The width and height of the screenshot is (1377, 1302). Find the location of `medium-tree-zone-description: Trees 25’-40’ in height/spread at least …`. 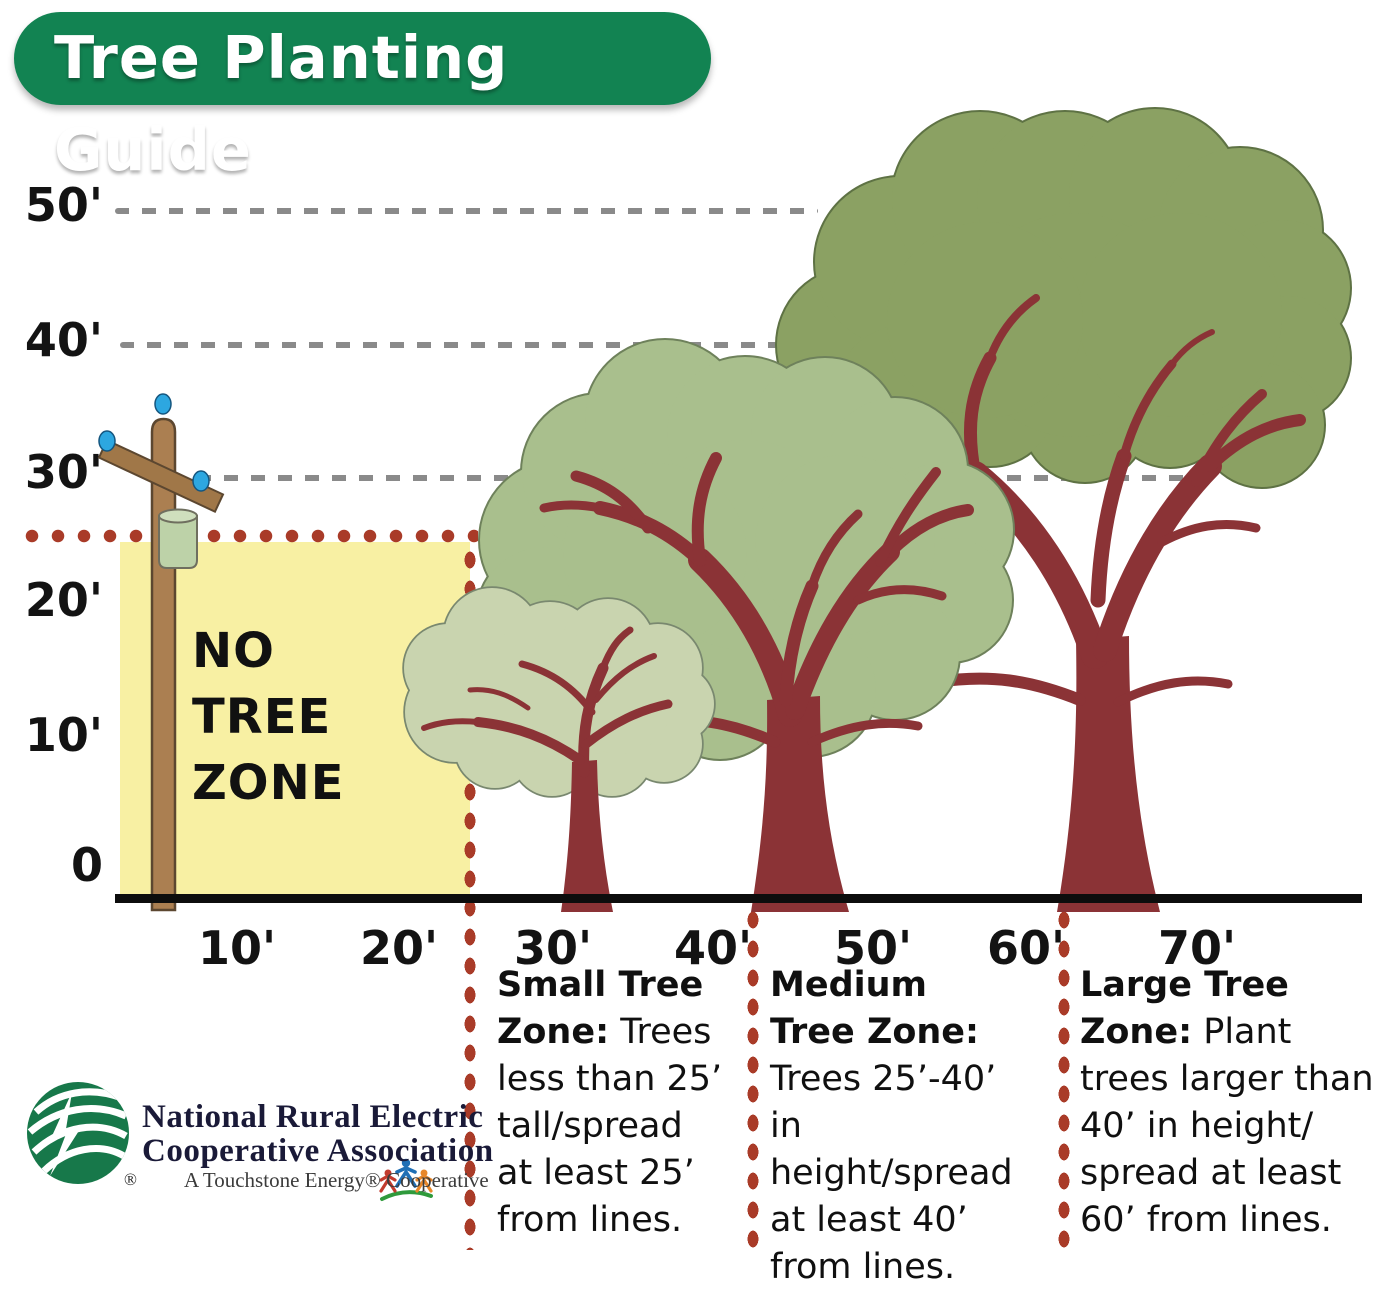

medium-tree-zone-description: Trees 25’-40’ in height/spread at least … is located at coordinates (891, 1173).